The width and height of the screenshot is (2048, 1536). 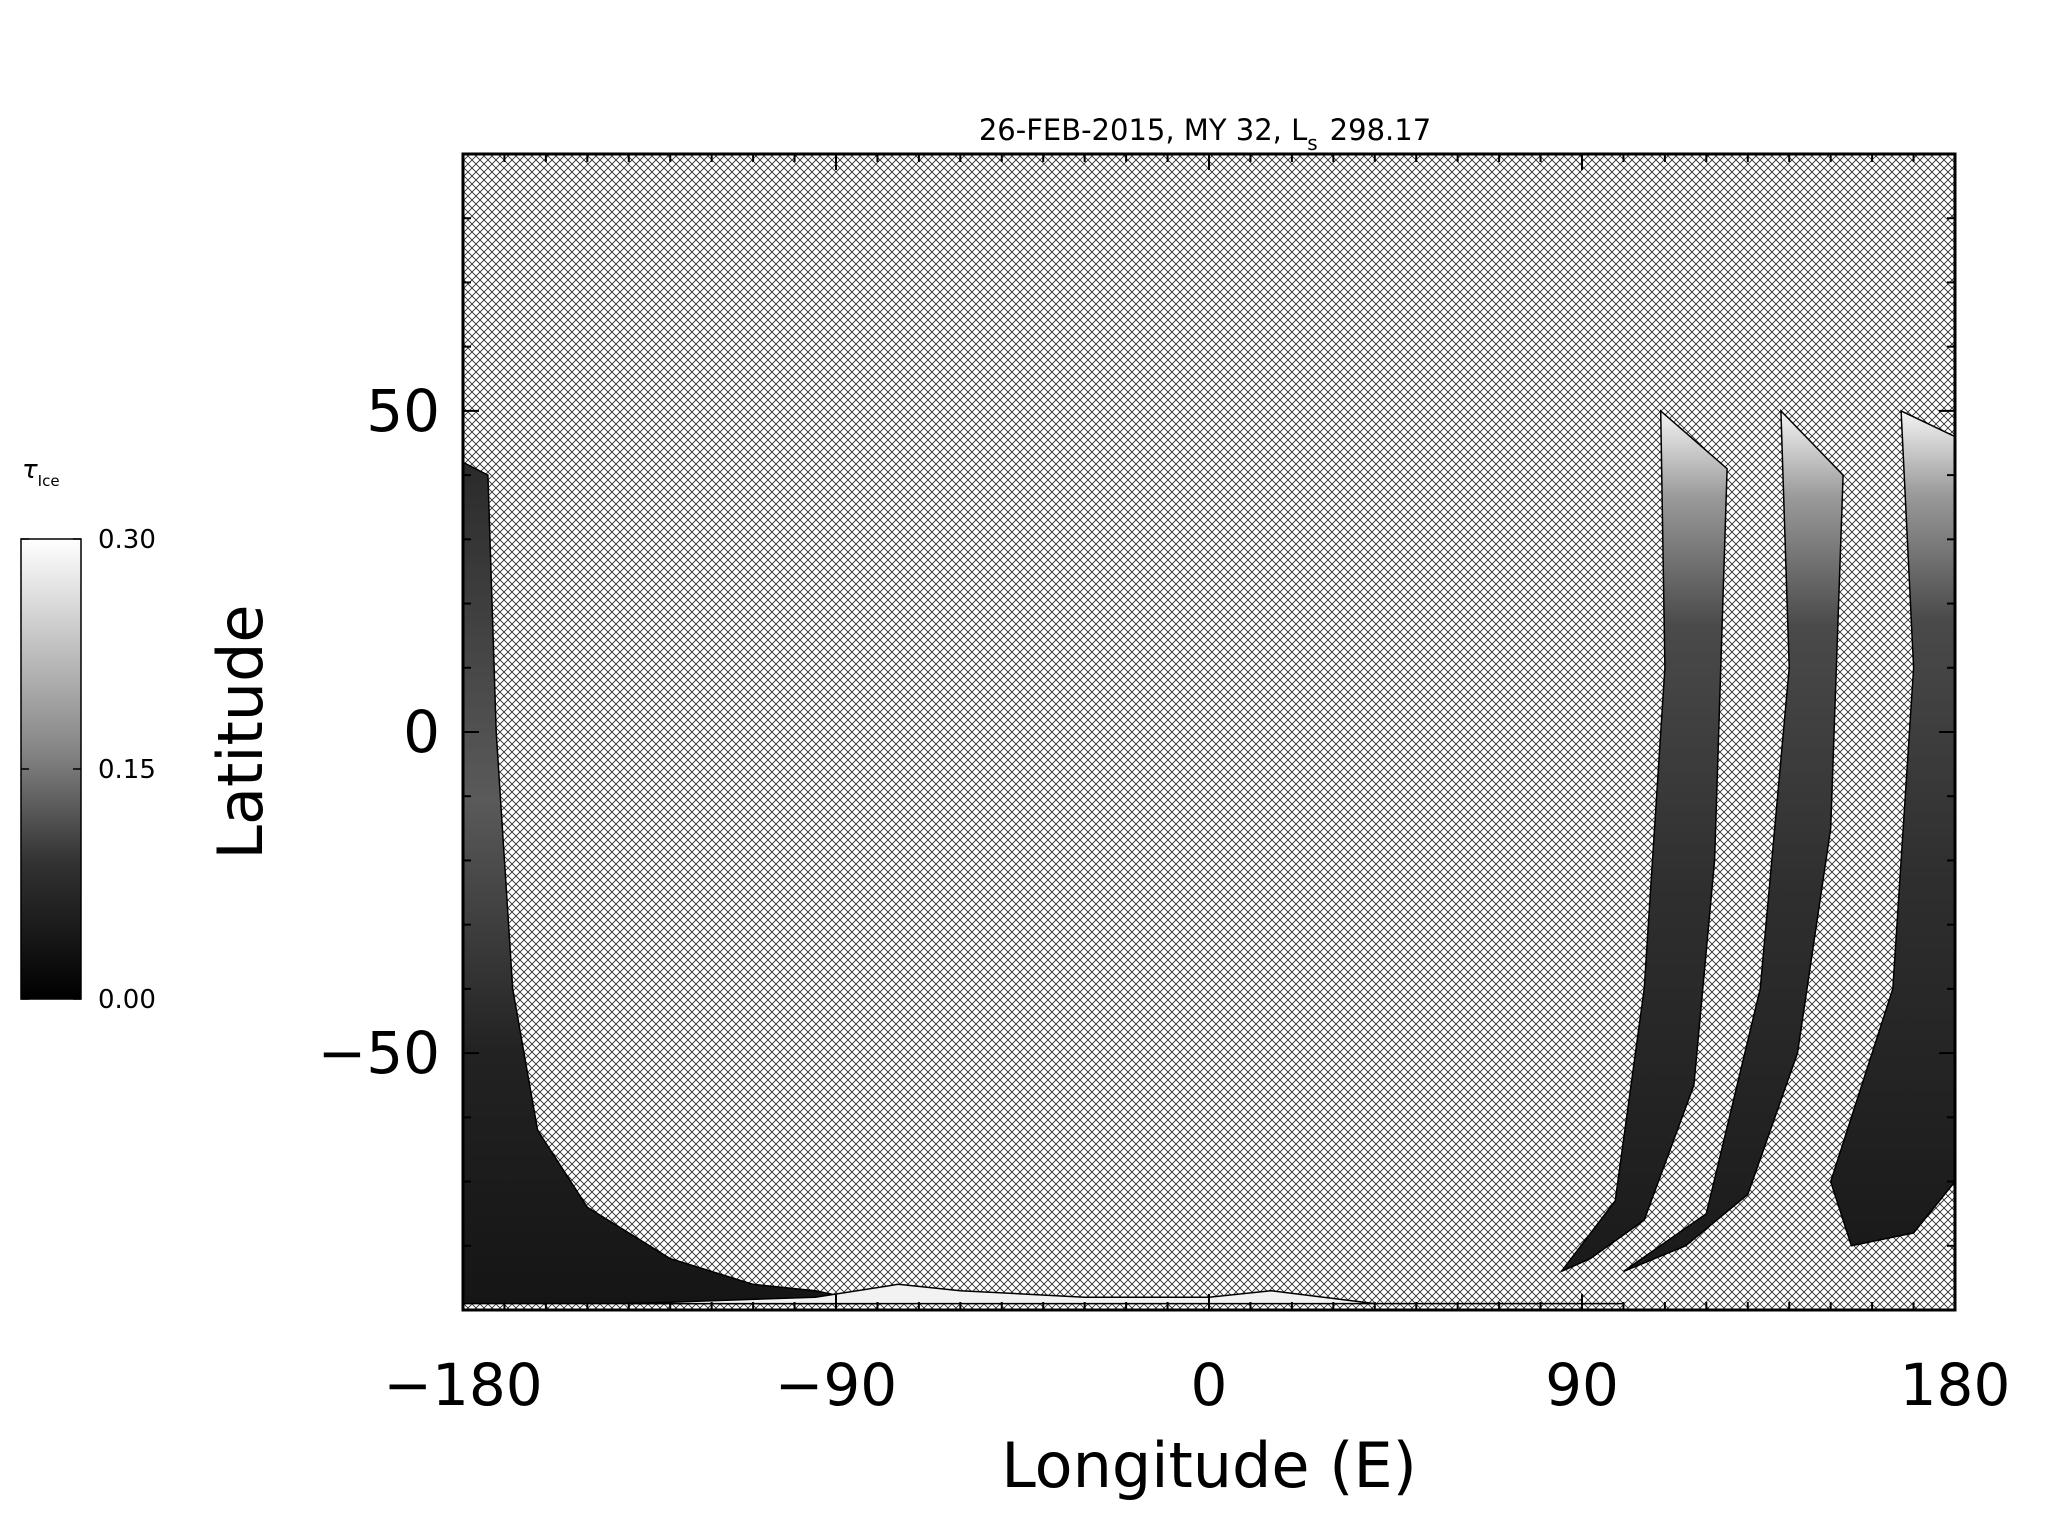 What do you see at coordinates (462, 1385) in the screenshot?
I see `x-tick-label: −180` at bounding box center [462, 1385].